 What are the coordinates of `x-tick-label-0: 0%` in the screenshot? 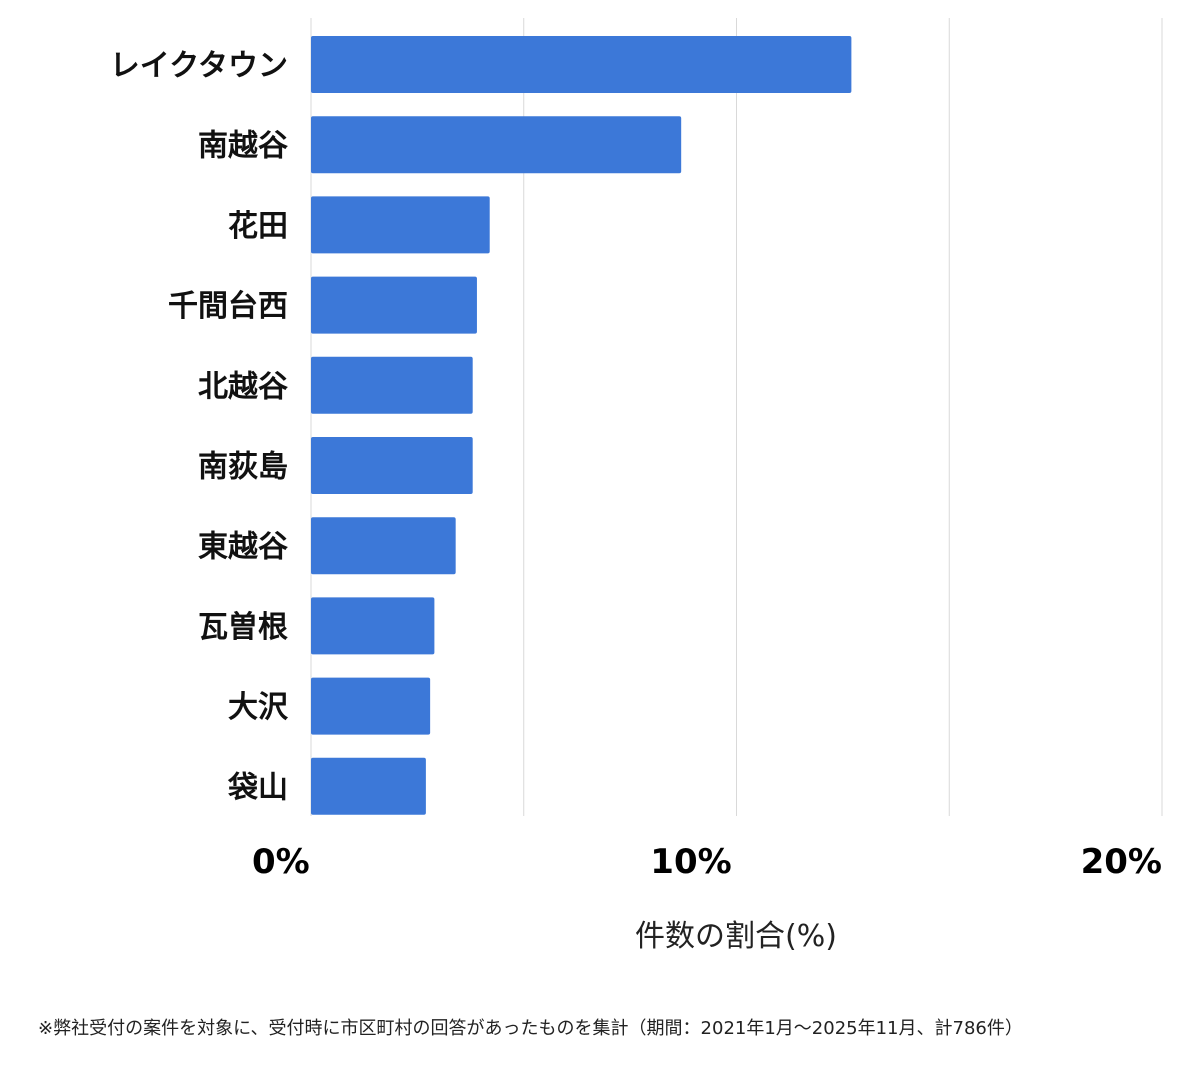 It's located at (281, 862).